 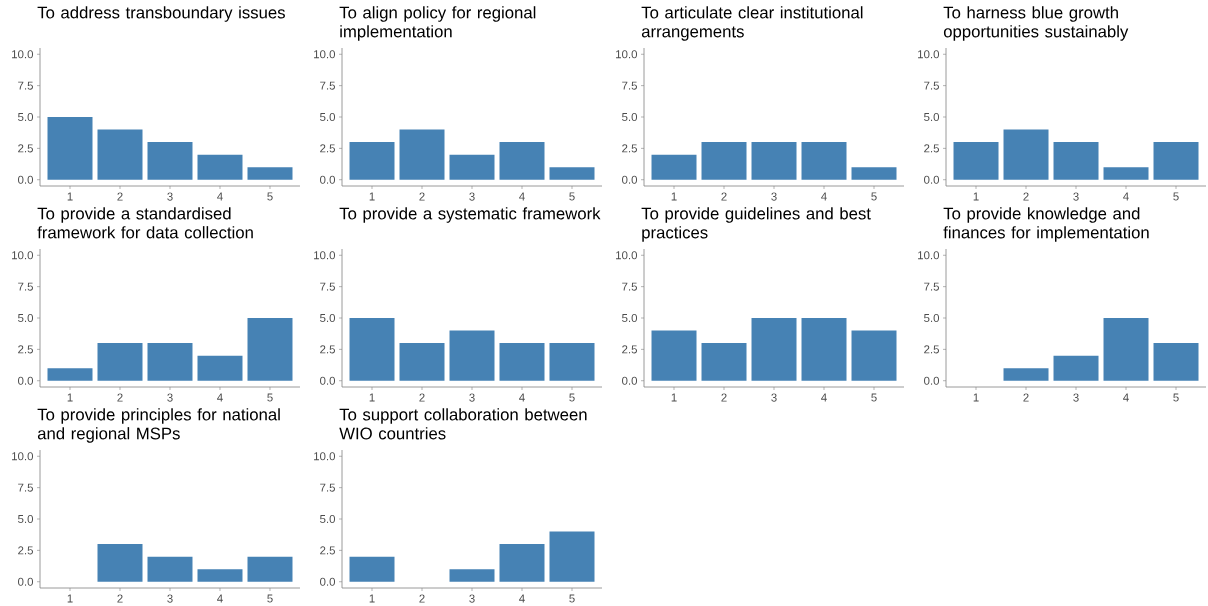 I want to click on chart-title: To articulate clear institutional arrangements, so click(x=752, y=23).